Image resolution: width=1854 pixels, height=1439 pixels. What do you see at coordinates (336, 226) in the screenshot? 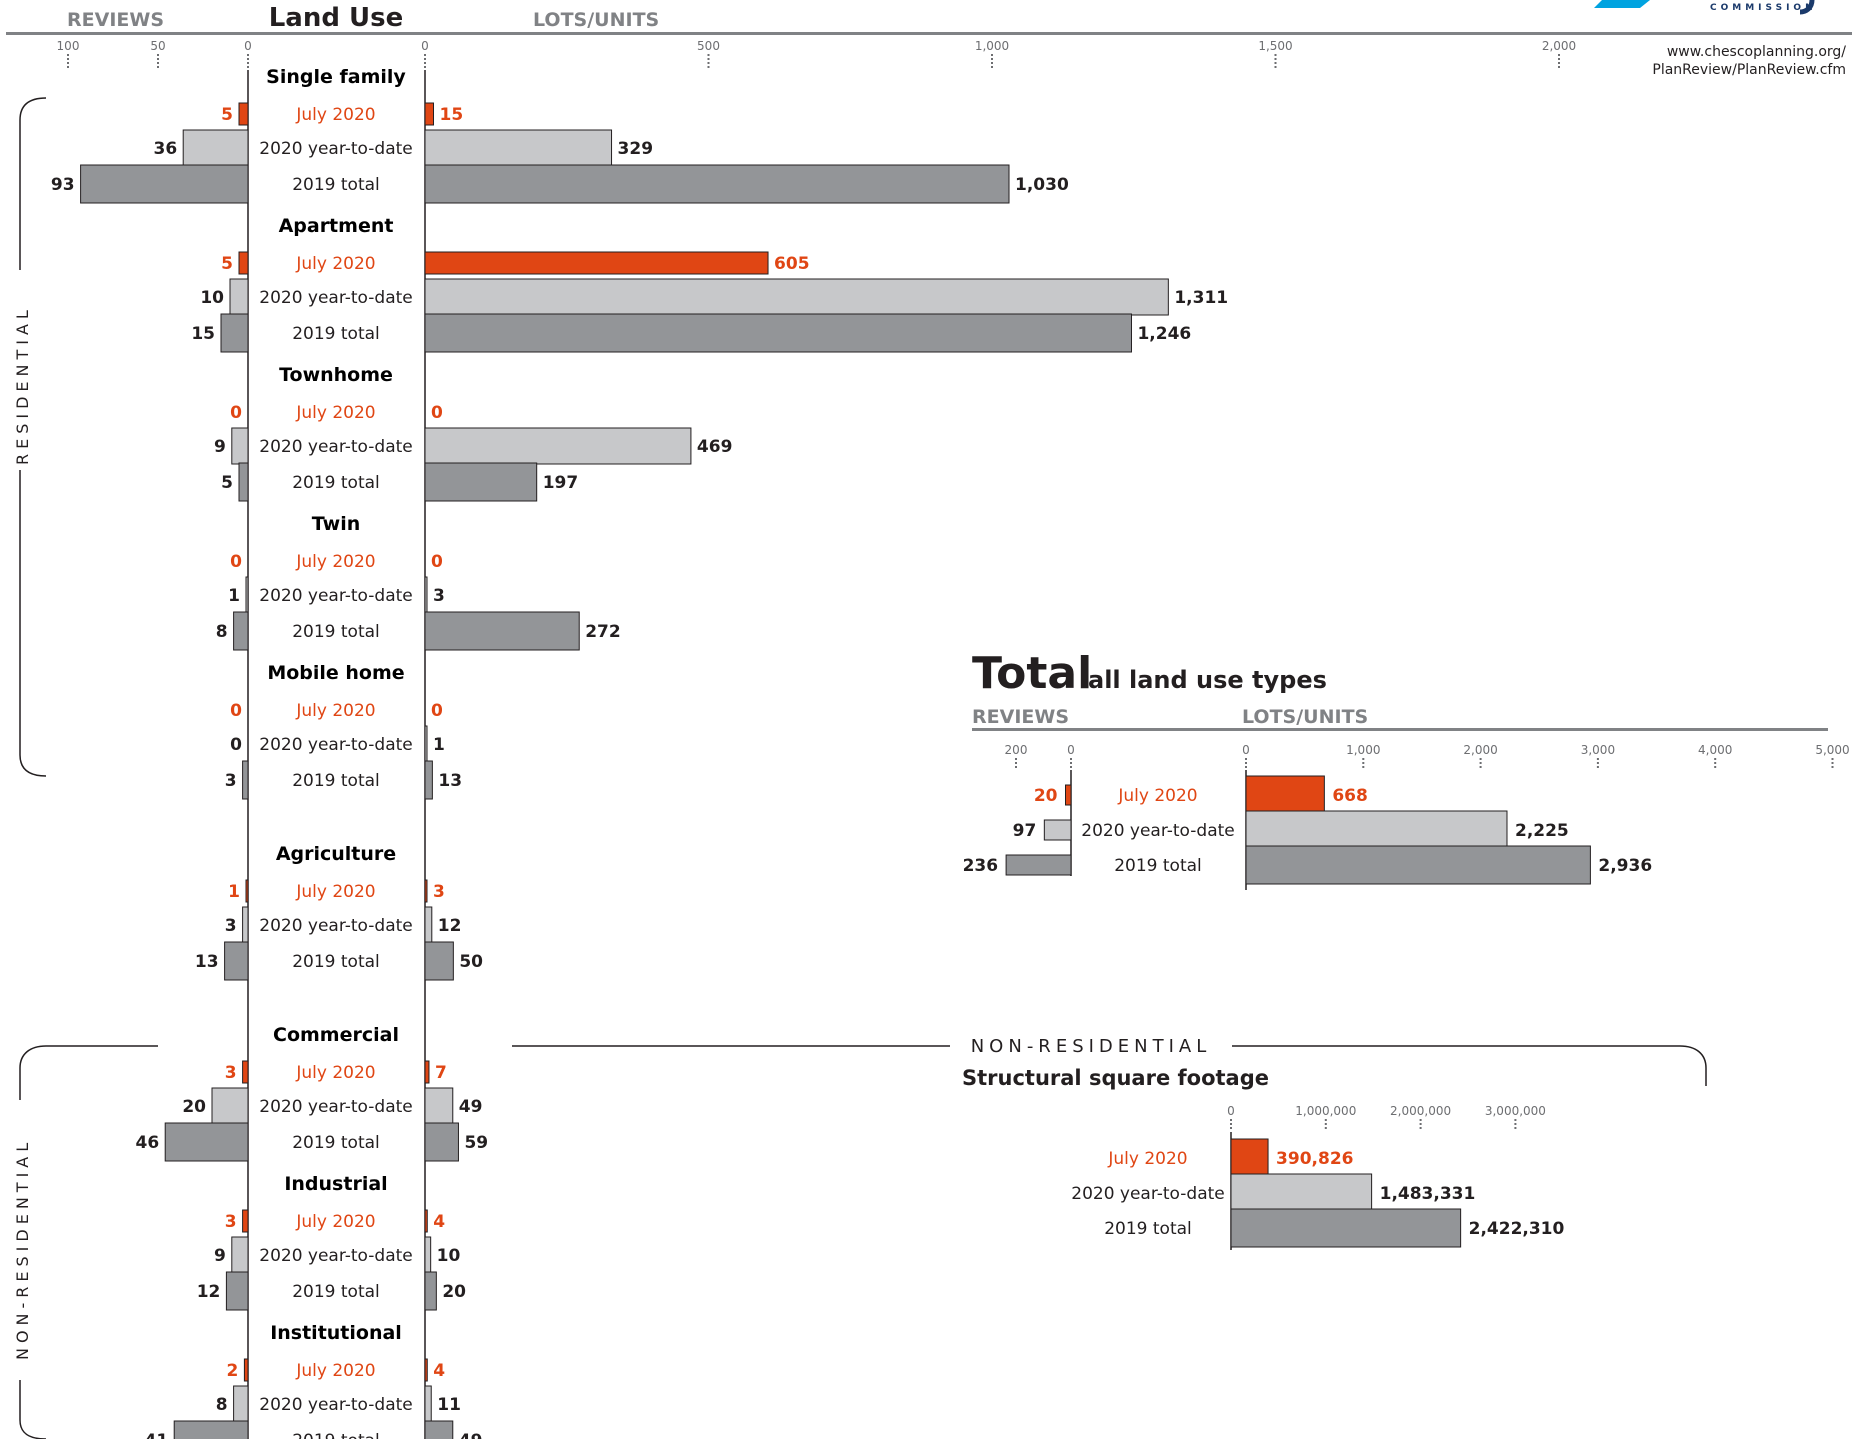
I see `category-title: Apartment` at bounding box center [336, 226].